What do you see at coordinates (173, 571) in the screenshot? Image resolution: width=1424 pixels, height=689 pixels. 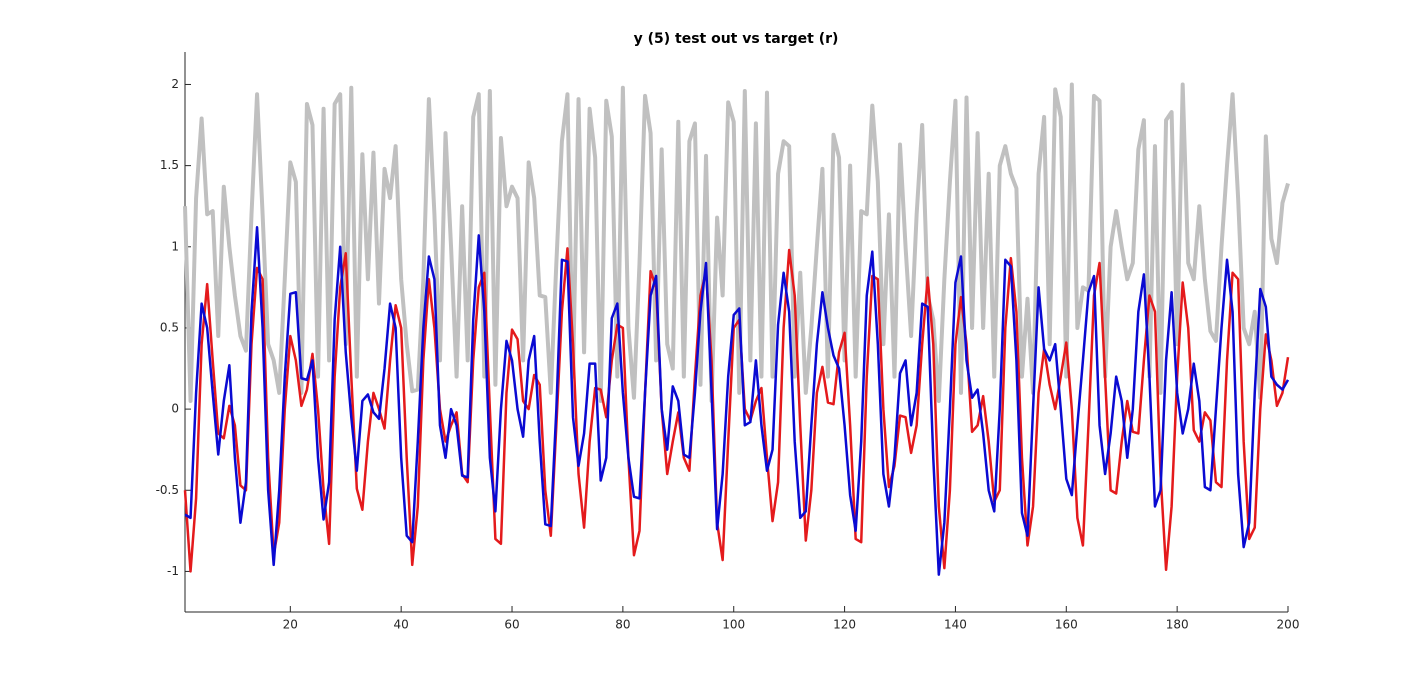 I see `y-tick-label: -1` at bounding box center [173, 571].